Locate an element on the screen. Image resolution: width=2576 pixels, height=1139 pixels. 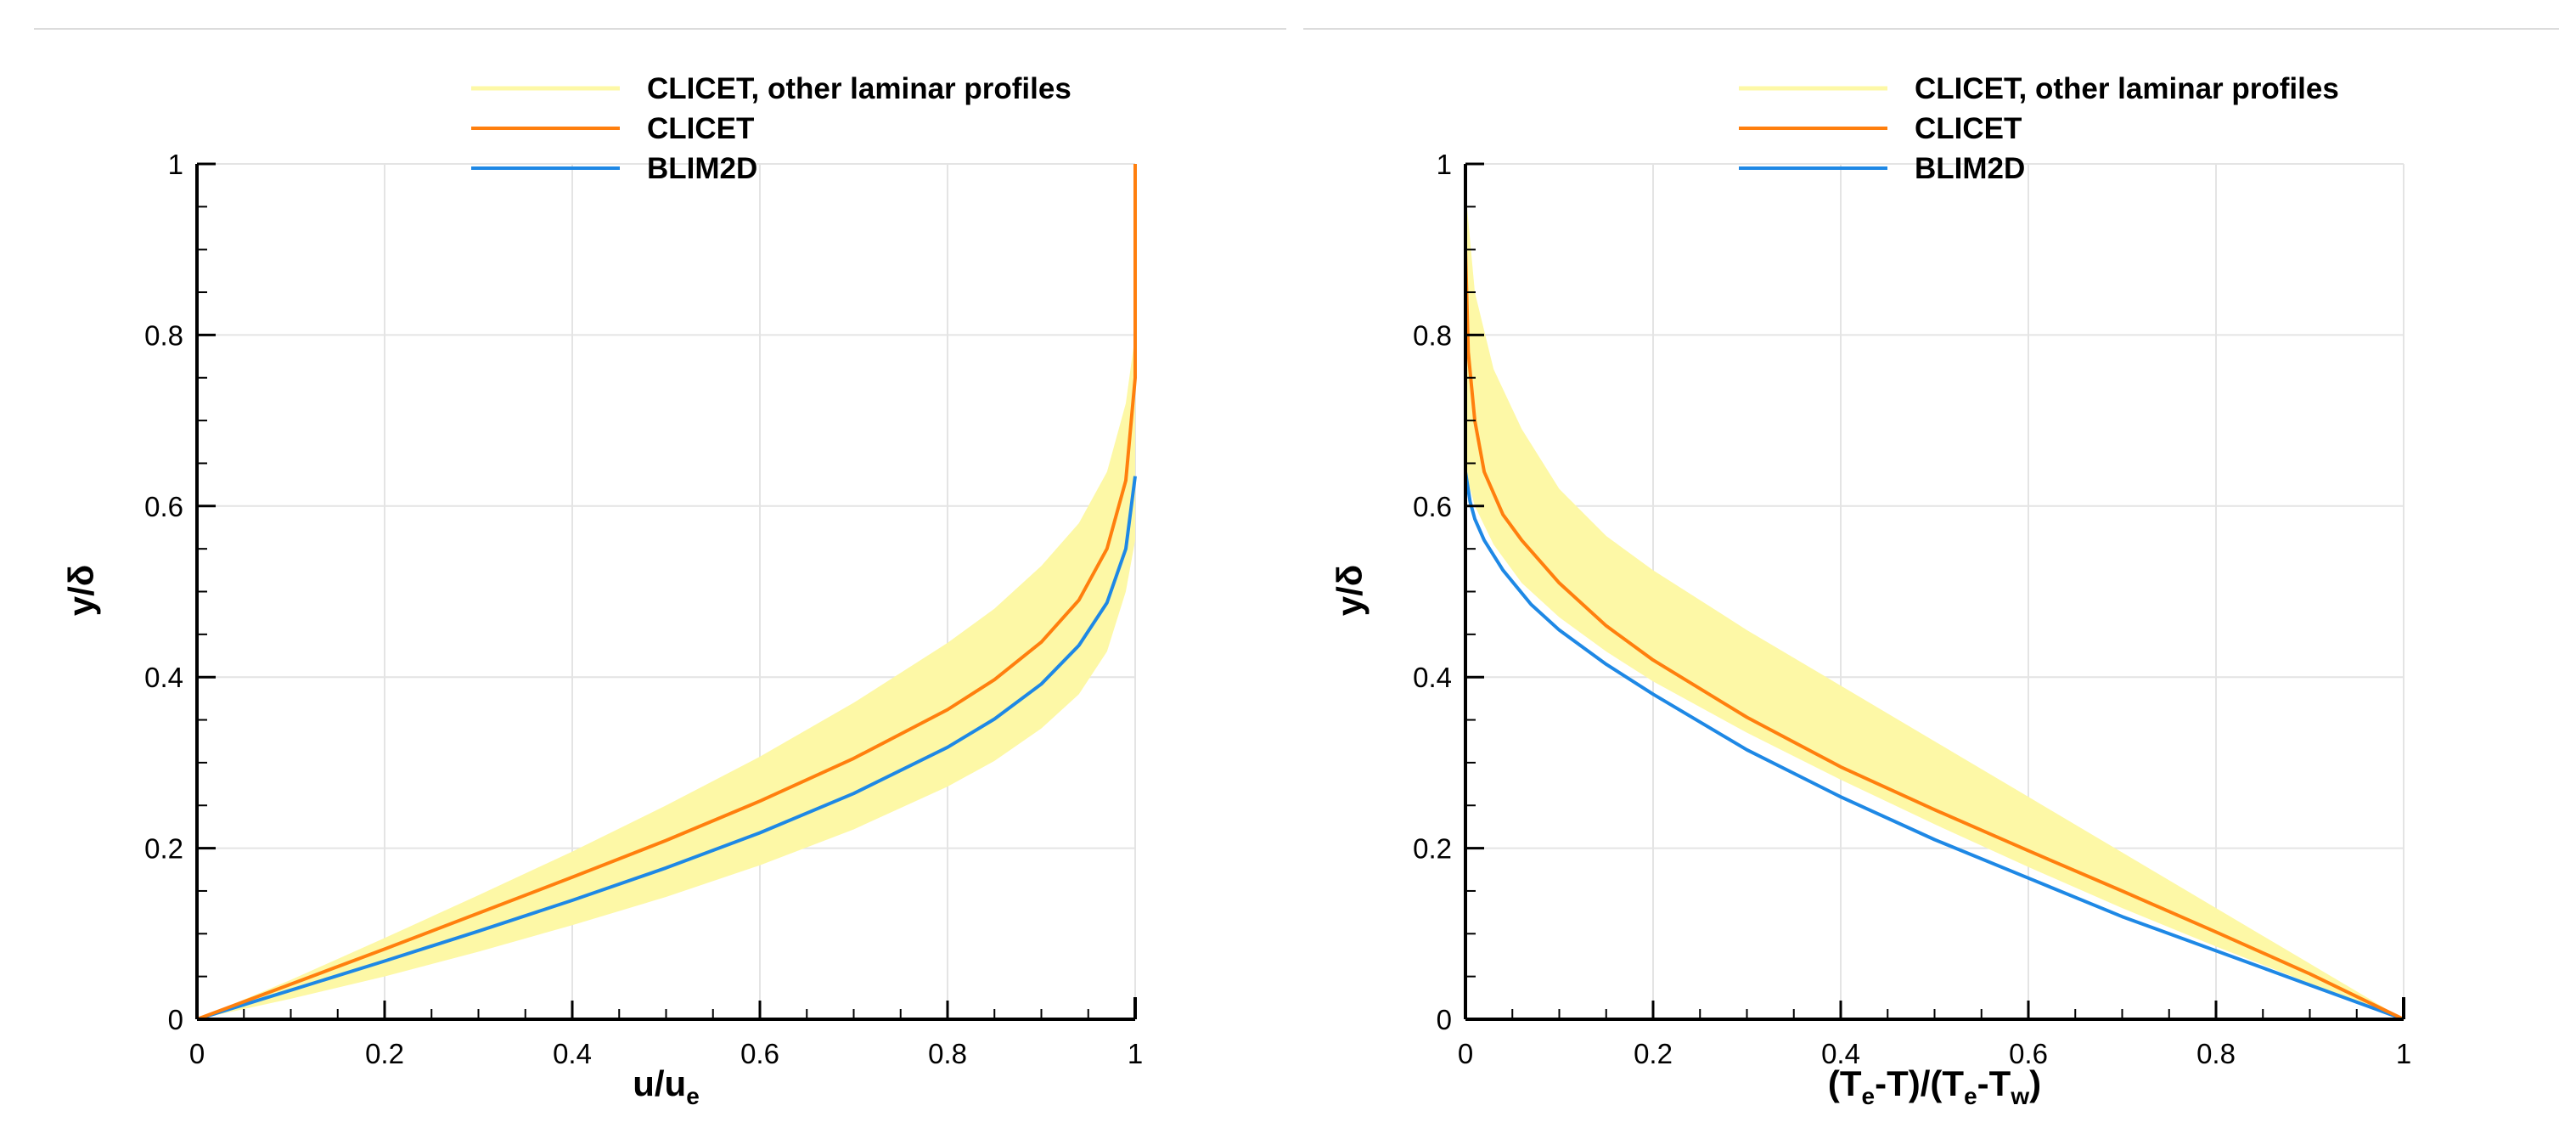
x-axis-label: (Te-T)/(Te-Tw) is located at coordinates (1934, 1086).